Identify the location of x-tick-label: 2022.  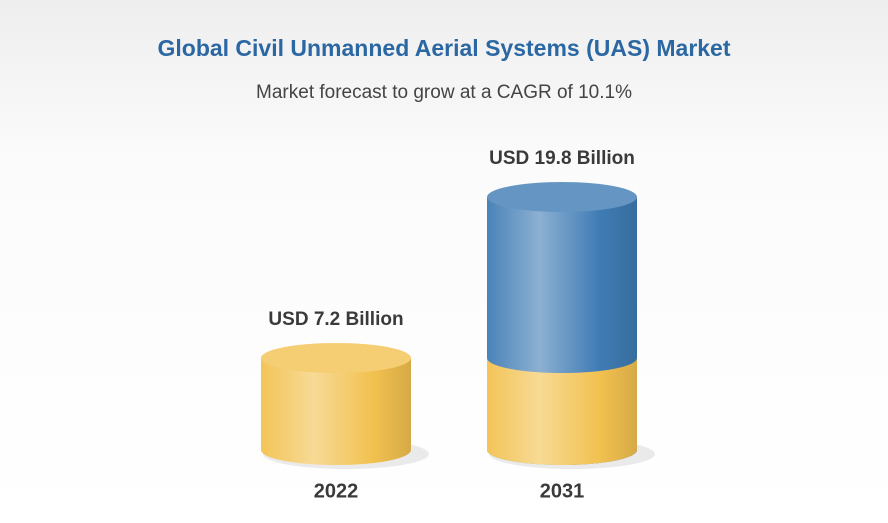
(336, 491).